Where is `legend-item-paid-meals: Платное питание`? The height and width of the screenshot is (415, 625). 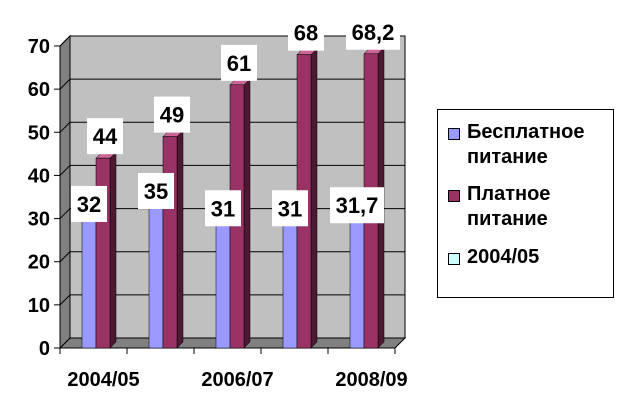
legend-item-paid-meals: Платное питание is located at coordinates (532, 207).